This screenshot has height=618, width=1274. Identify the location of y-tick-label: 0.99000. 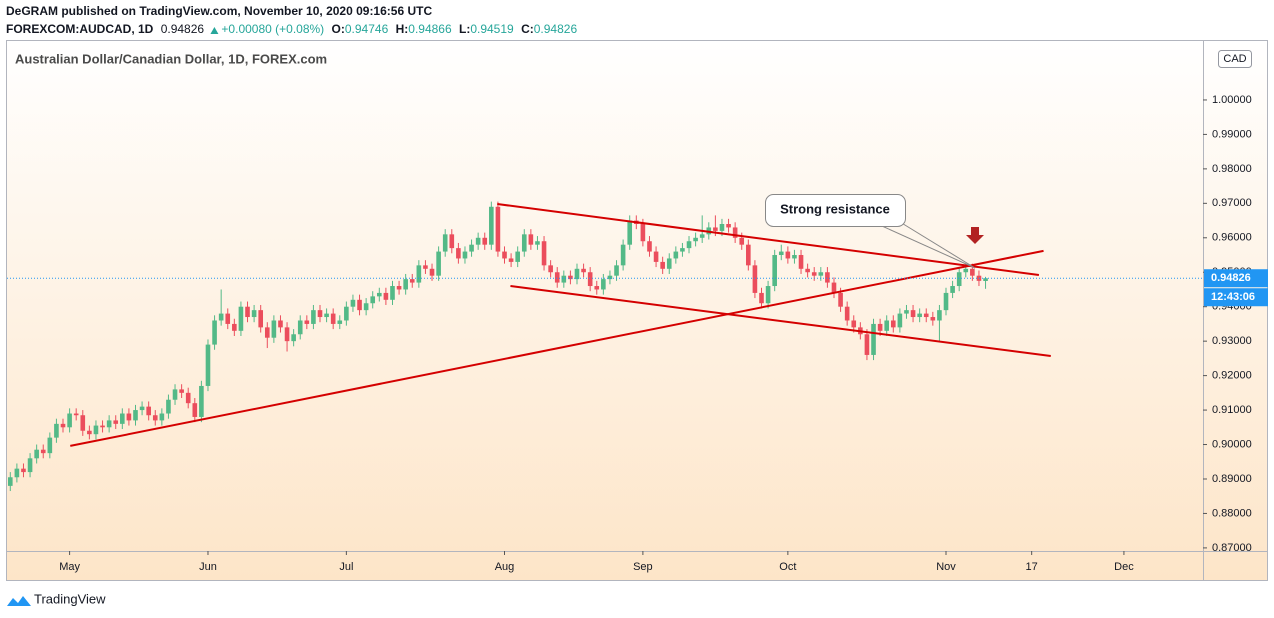
(1232, 134).